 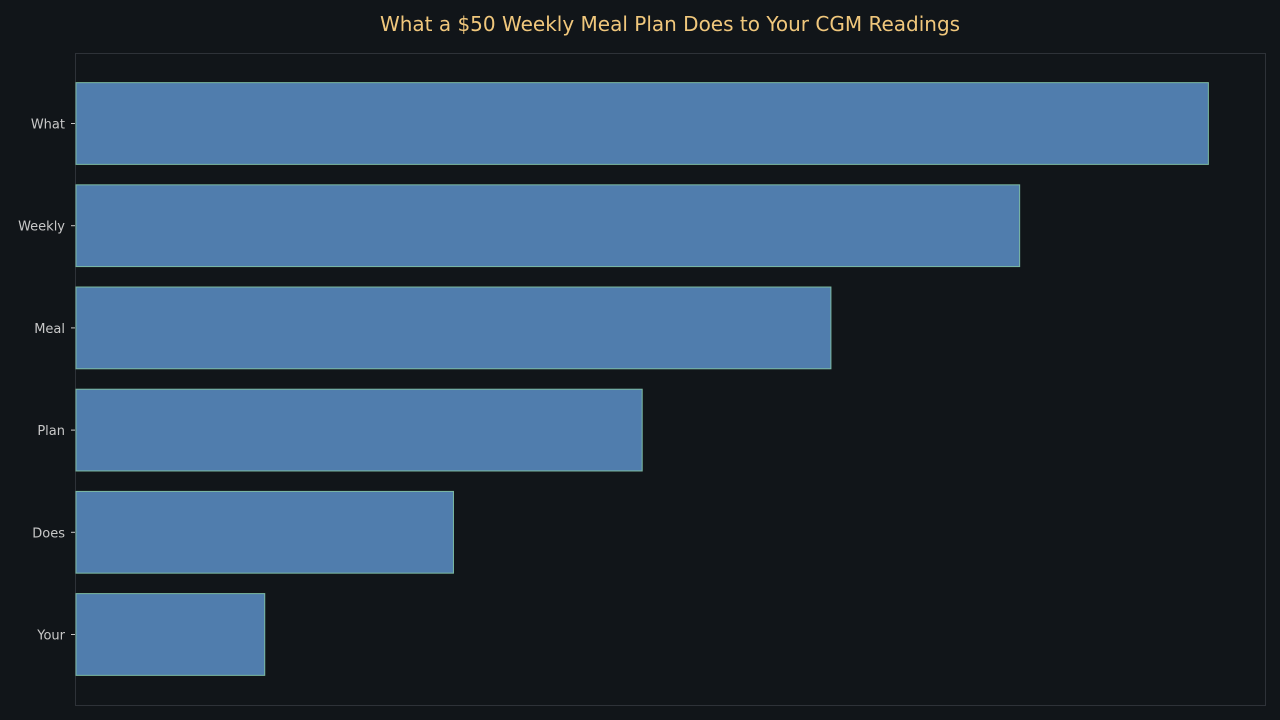 What do you see at coordinates (51, 431) in the screenshot?
I see `y-tick-label: Plan` at bounding box center [51, 431].